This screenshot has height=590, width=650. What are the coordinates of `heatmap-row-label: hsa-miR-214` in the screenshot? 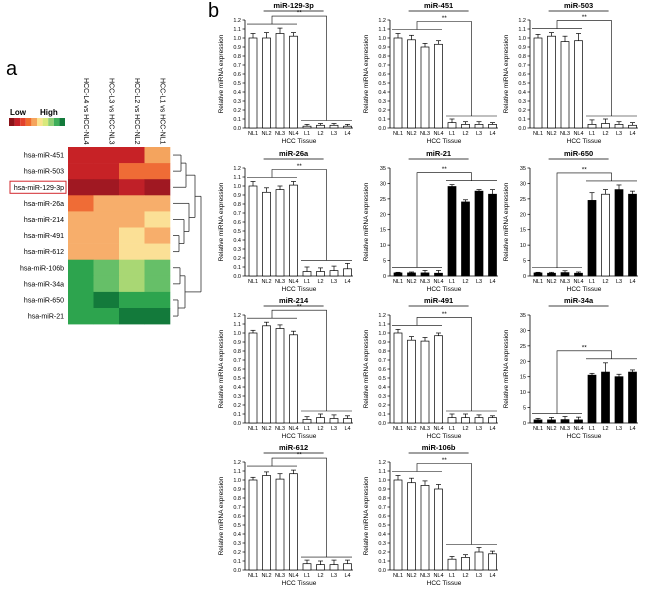 It's located at (44, 220).